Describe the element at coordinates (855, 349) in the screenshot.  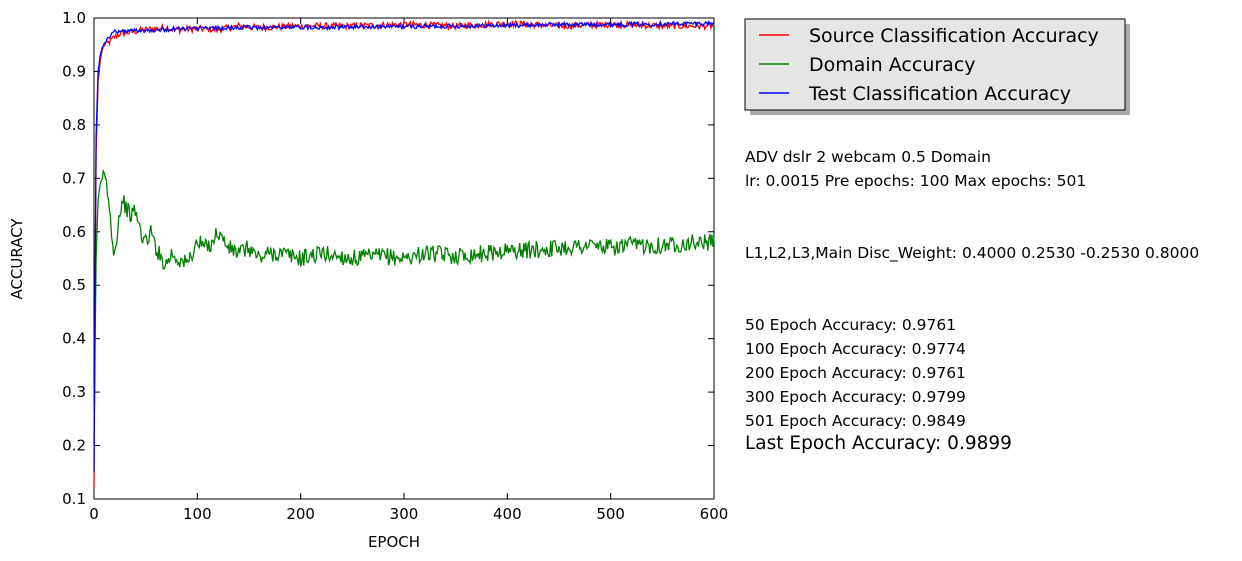
I see `accuracy-epoch-100: 100 Epoch Accuracy: 0.9774` at that location.